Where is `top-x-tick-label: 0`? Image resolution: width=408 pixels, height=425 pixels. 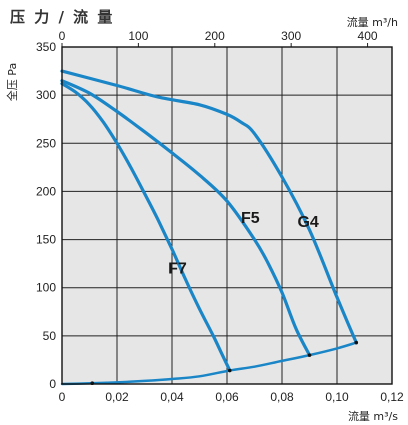
top-x-tick-label: 0 is located at coordinates (62, 36).